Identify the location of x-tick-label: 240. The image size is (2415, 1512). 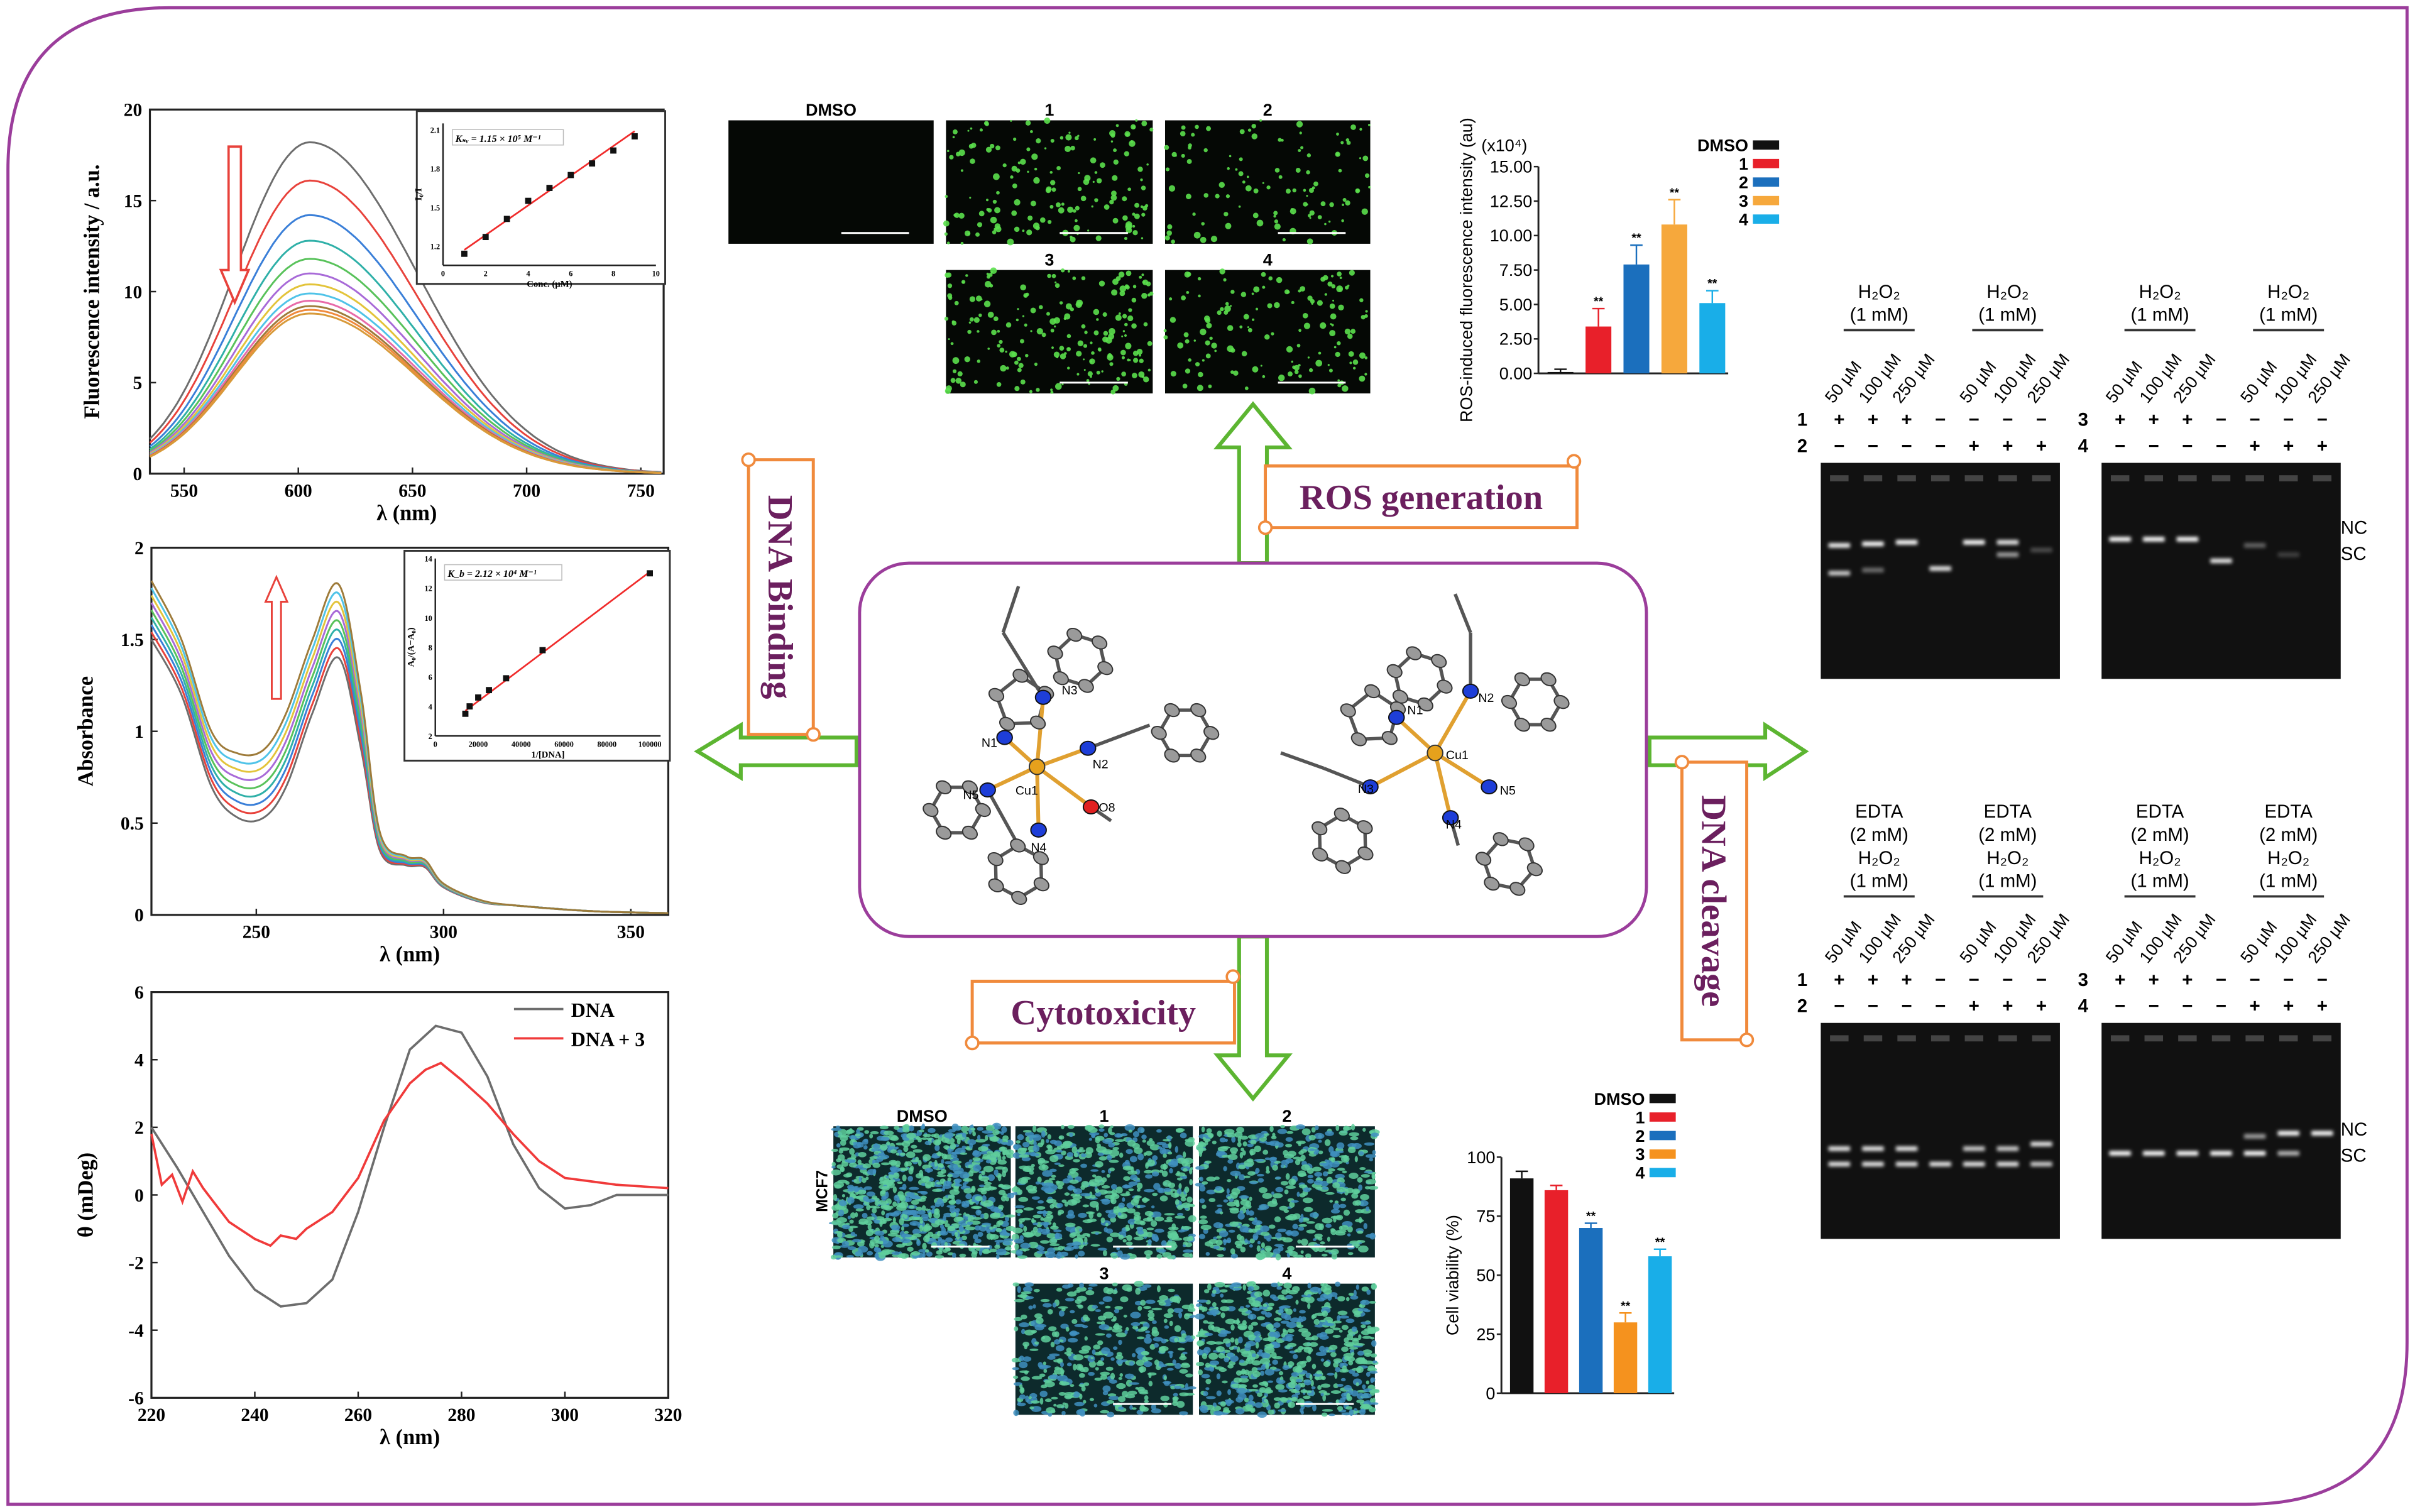
(254, 1415).